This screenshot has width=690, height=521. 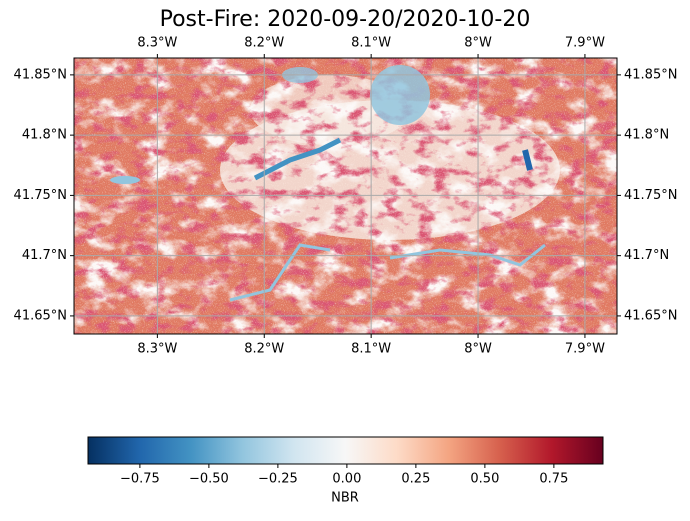 I want to click on colorbar-tick-label: −0.25, so click(x=278, y=479).